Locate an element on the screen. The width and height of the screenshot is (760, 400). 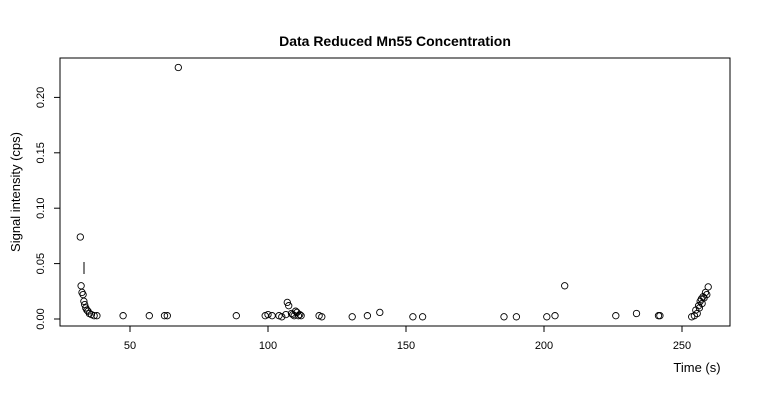
x-axis: 50 100 150 200 250 is located at coordinates (407, 338).